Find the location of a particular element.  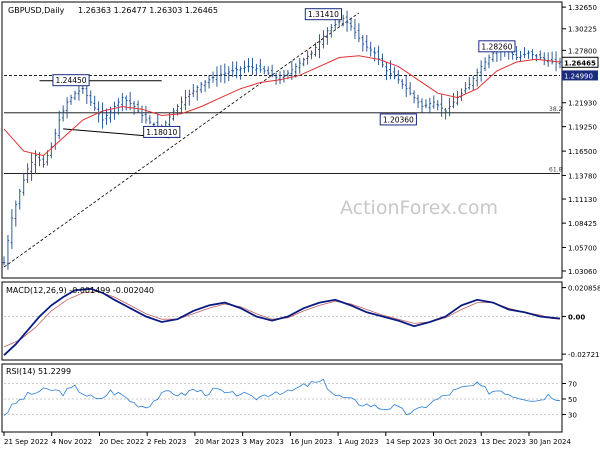

x-tick-label: 16 Jun 2023 is located at coordinates (311, 442).